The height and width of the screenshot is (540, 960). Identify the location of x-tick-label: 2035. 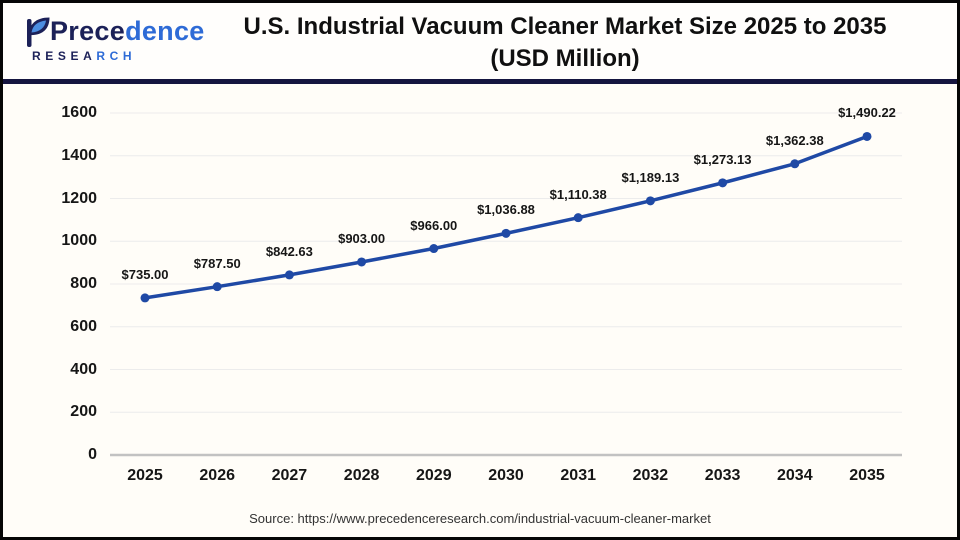
(867, 475).